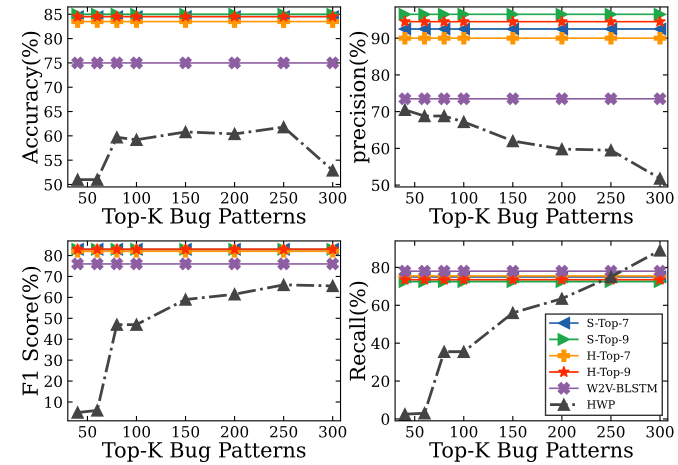 Image resolution: width=678 pixels, height=465 pixels. What do you see at coordinates (32, 331) in the screenshot?
I see `y-axis-title: F1 Score(%)` at bounding box center [32, 331].